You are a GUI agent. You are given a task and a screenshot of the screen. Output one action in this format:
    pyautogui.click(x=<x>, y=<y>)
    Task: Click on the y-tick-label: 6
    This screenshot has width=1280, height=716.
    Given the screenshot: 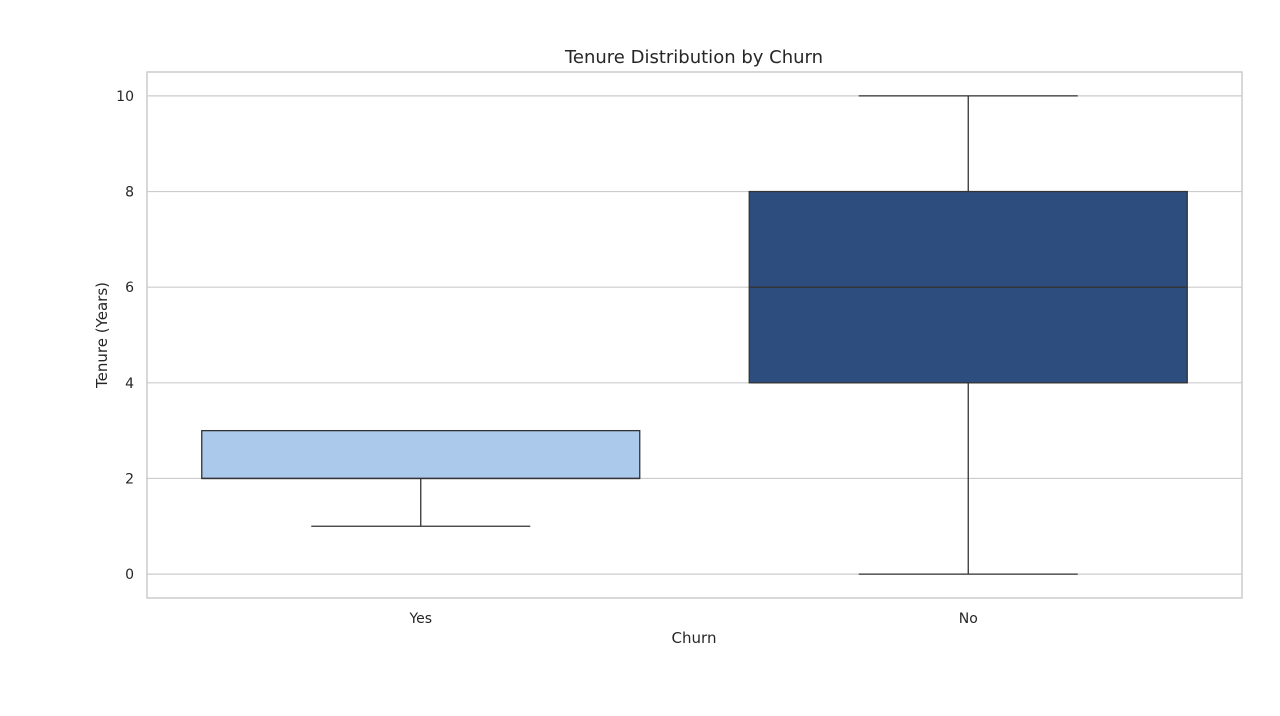 What is the action you would take?
    pyautogui.click(x=129, y=288)
    